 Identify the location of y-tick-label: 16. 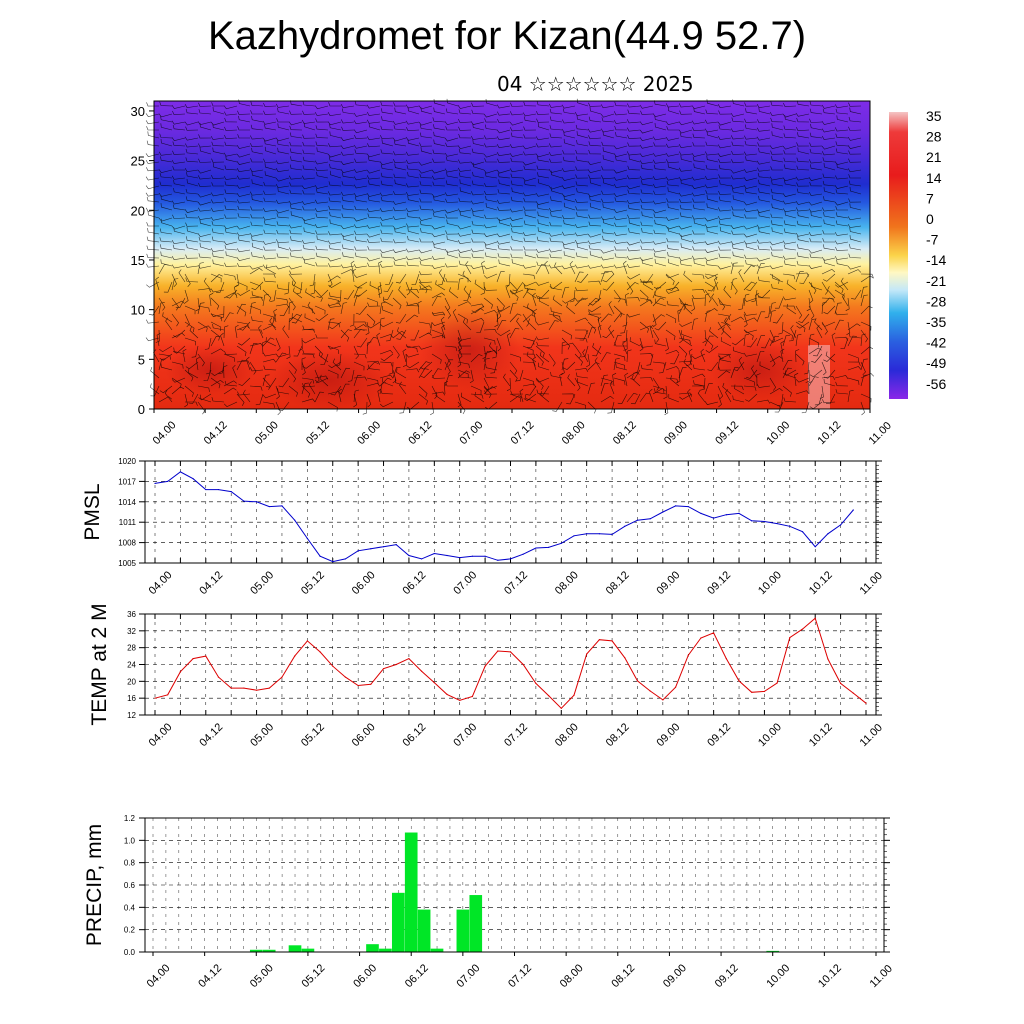
(131, 698).